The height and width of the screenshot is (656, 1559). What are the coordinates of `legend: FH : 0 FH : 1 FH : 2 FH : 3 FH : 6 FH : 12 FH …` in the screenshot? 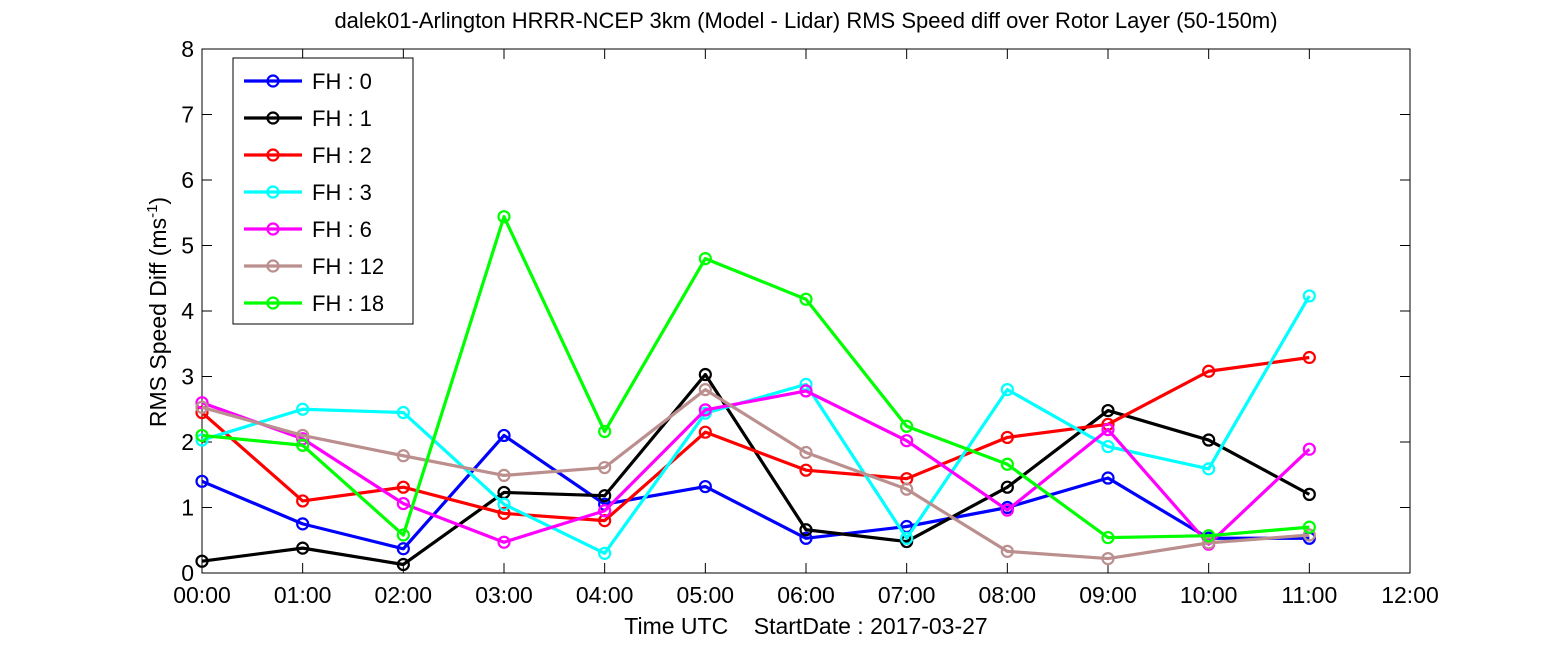 It's located at (323, 191).